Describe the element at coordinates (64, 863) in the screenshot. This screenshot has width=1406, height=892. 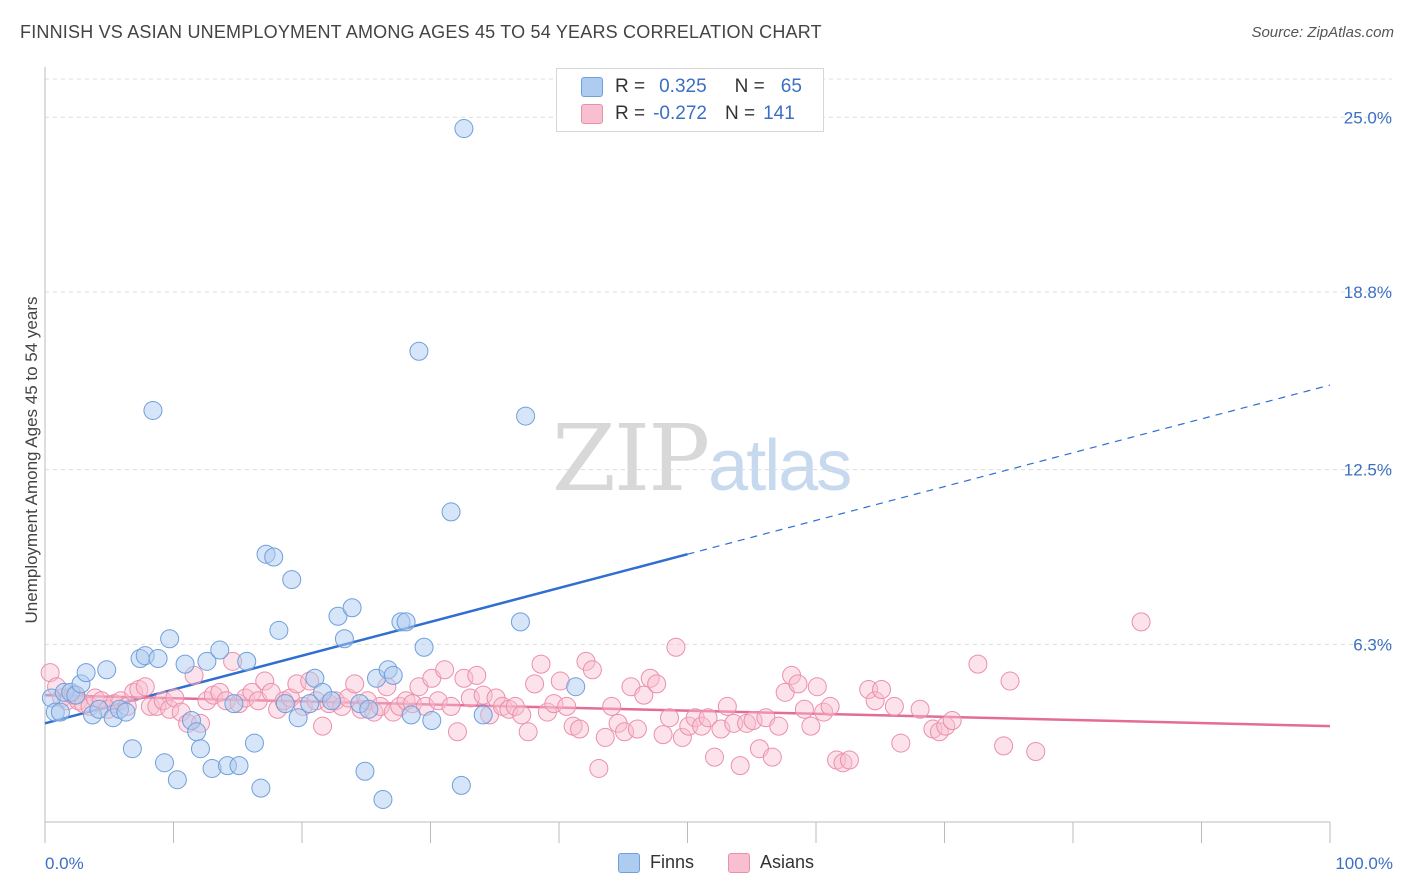
I see `x-tick-label-min: 0.0%` at that location.